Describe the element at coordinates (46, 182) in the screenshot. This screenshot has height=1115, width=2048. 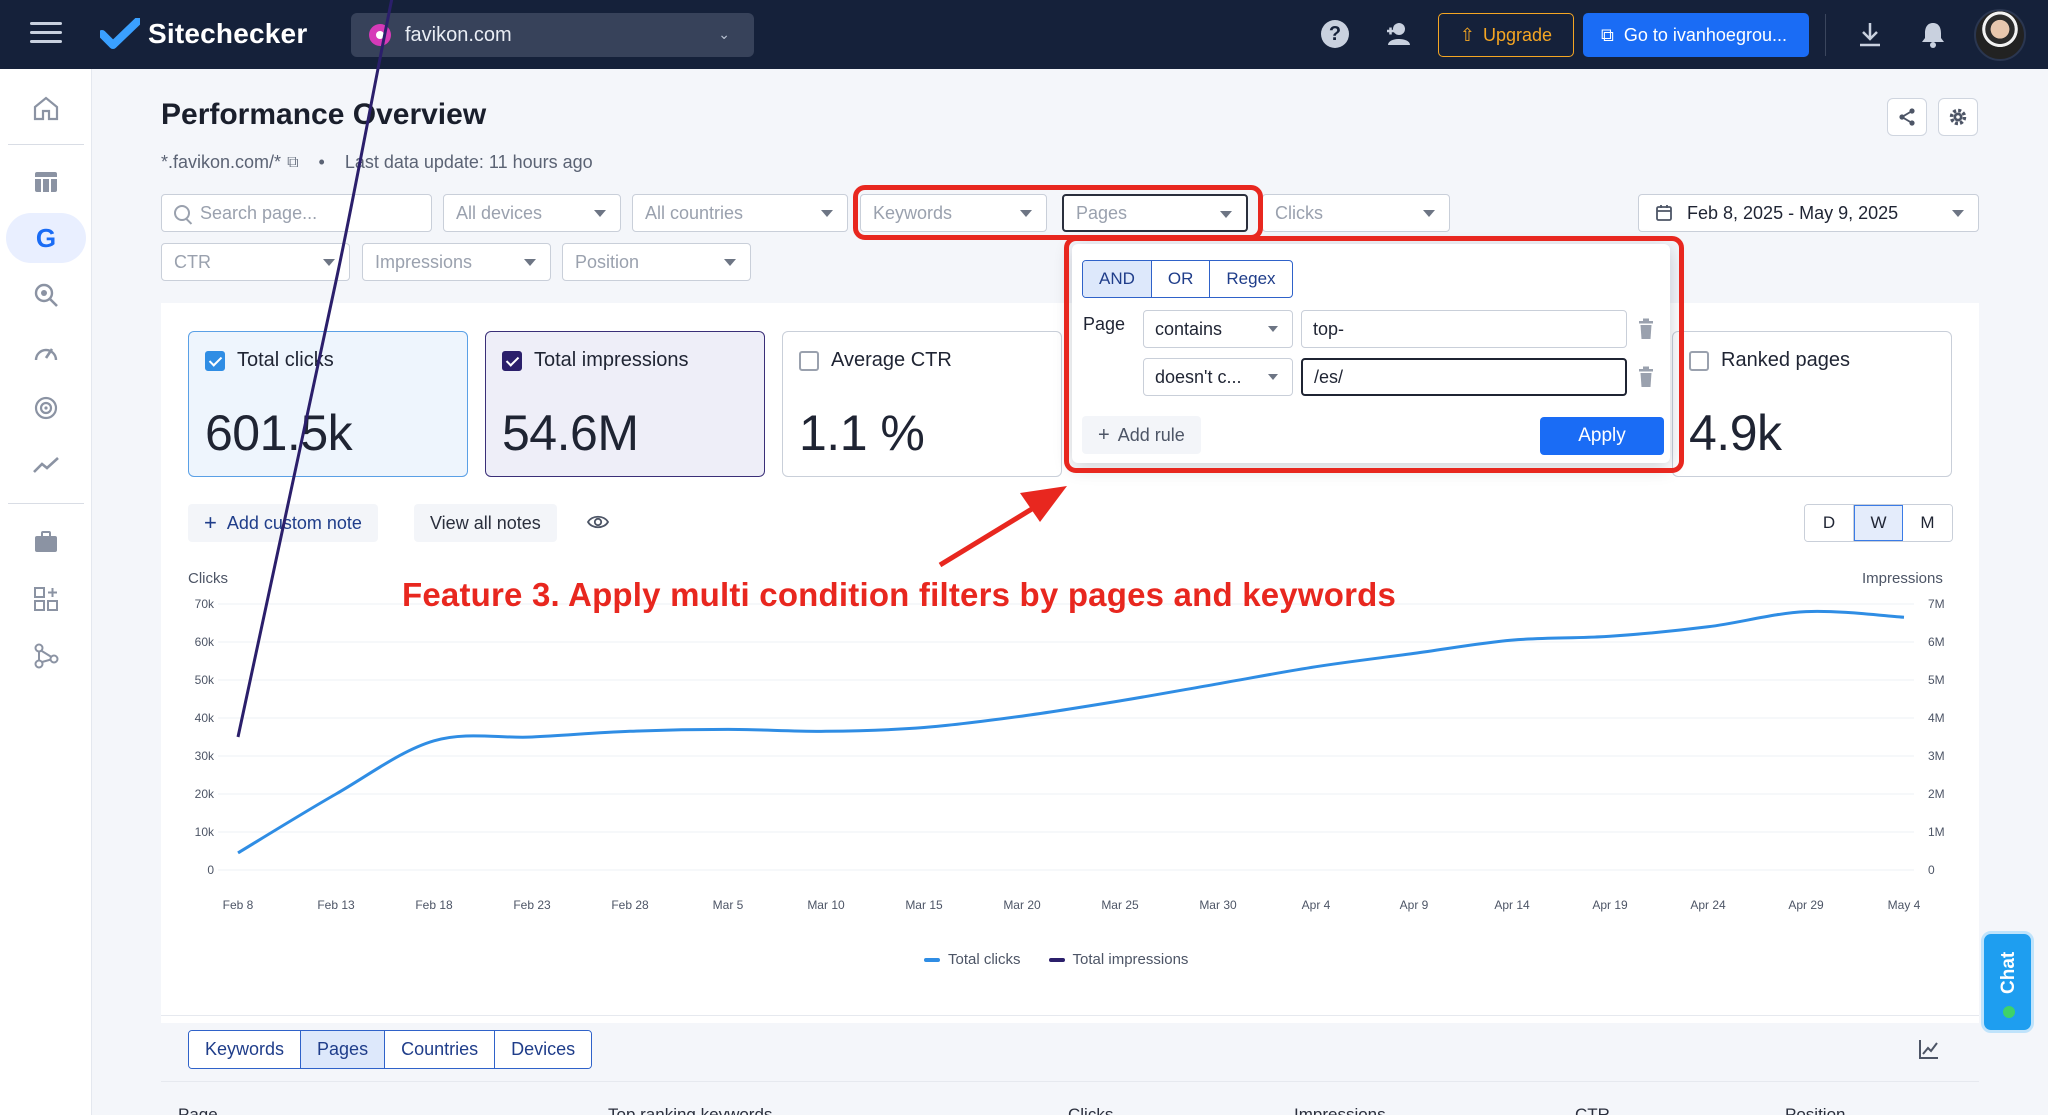
I see `dashboard-icon` at that location.